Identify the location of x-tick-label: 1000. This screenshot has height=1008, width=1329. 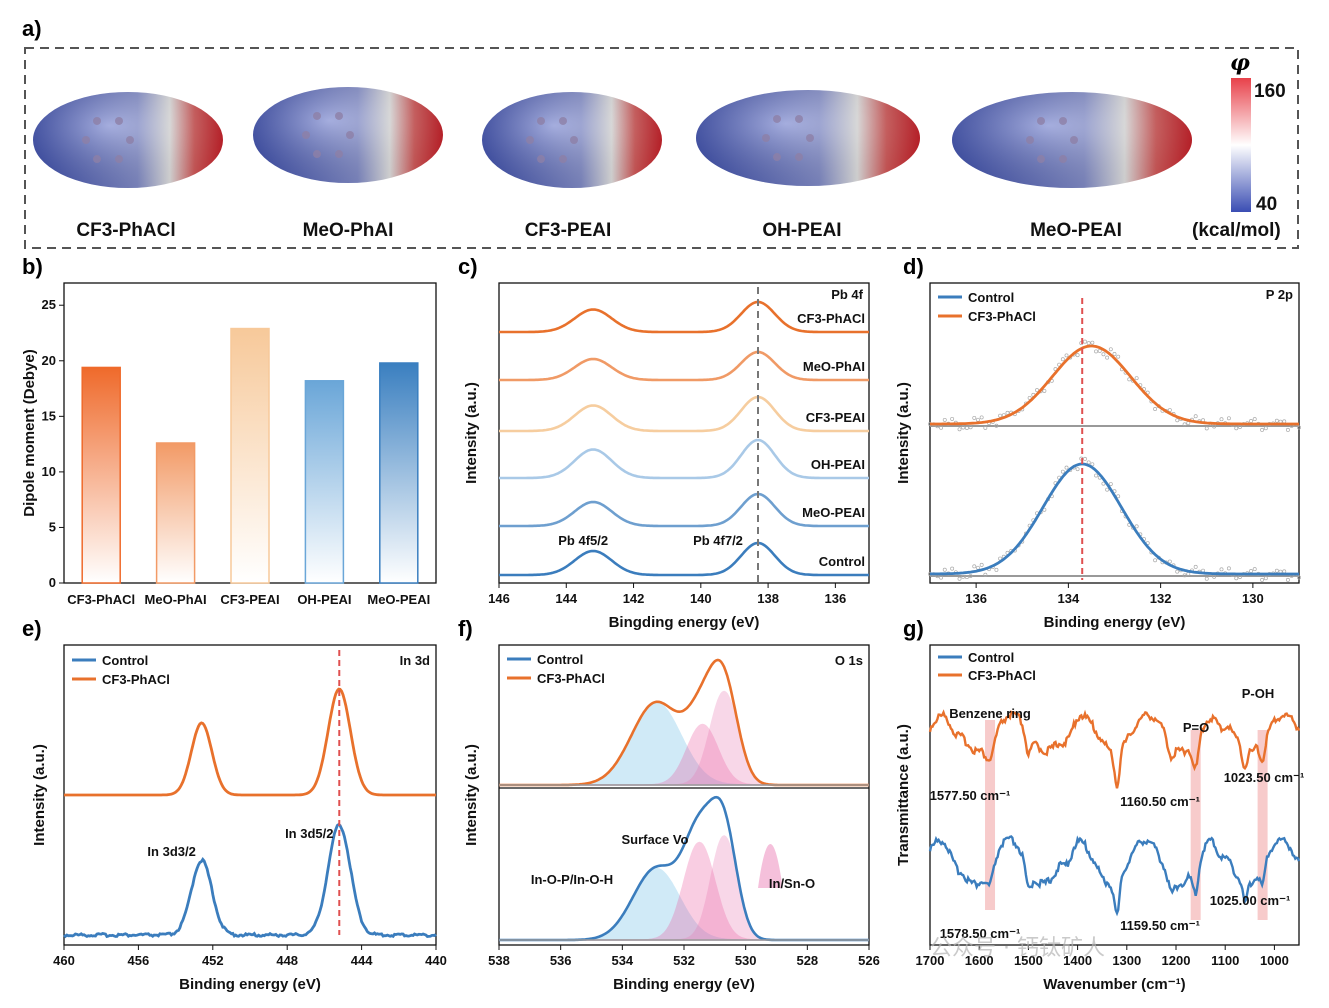
(1274, 960).